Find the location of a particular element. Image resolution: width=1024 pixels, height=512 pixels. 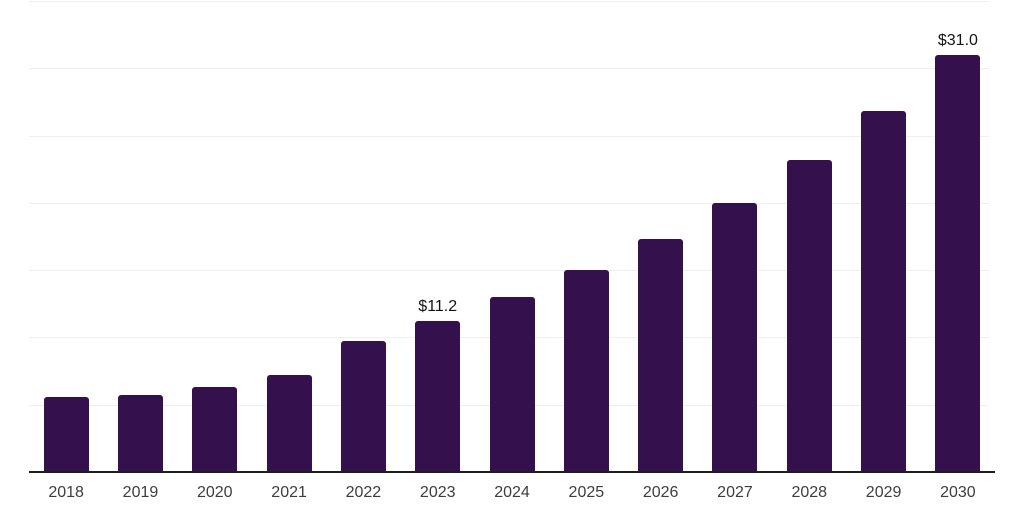

x-tick-label-2026: 2026 is located at coordinates (660, 492).